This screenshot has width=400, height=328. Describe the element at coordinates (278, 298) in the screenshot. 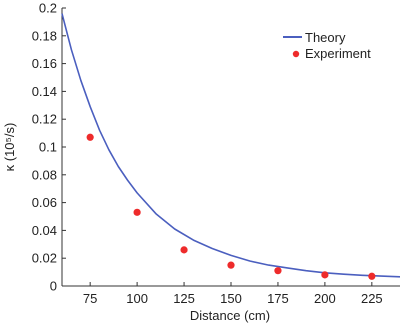

I see `x-tick-label: 175` at that location.